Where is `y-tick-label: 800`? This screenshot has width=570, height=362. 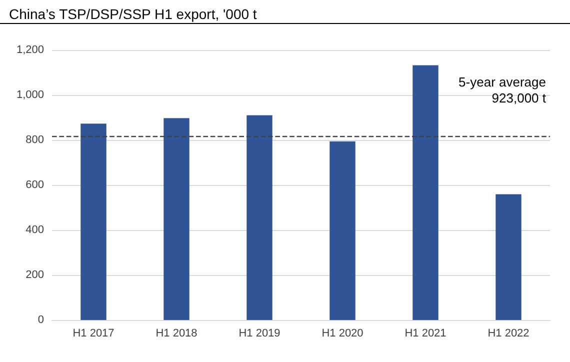
y-tick-label: 800 is located at coordinates (35, 140).